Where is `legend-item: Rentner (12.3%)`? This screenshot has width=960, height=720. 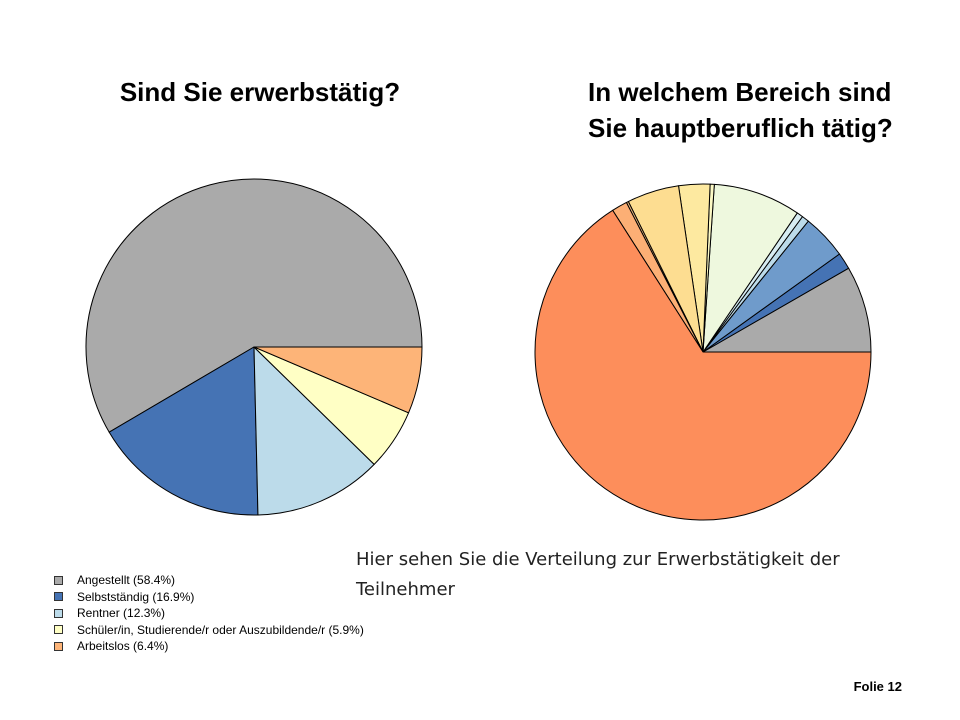
legend-item: Rentner (12.3%) is located at coordinates (209, 613).